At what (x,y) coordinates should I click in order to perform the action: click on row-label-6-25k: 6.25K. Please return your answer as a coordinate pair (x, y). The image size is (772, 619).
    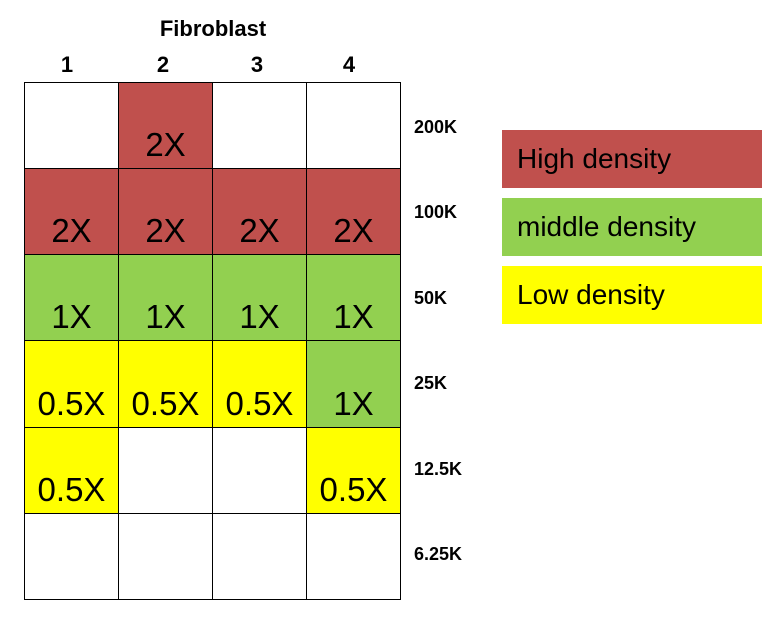
    Looking at the image, I should click on (438, 554).